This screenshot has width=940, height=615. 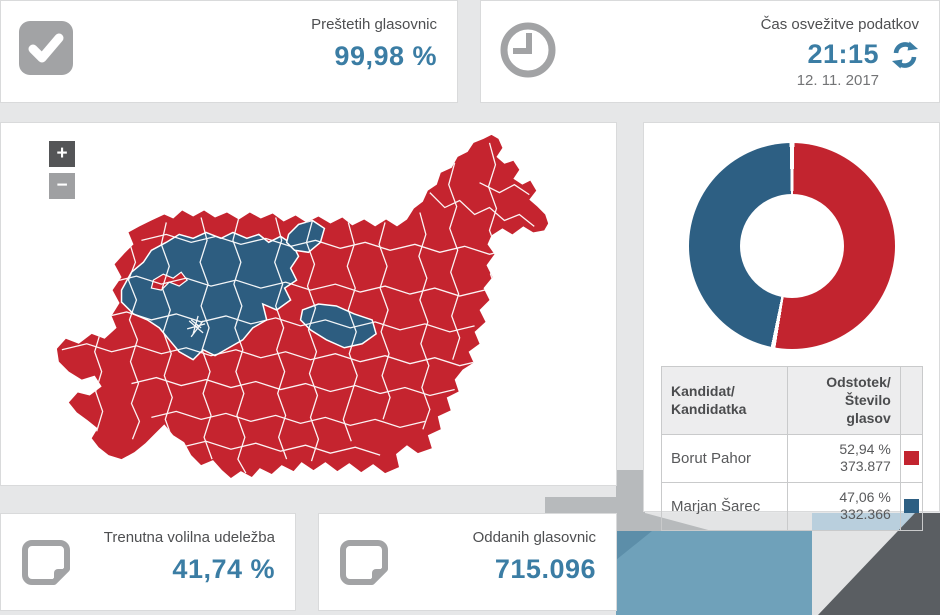 I want to click on clock-icon, so click(x=528, y=52).